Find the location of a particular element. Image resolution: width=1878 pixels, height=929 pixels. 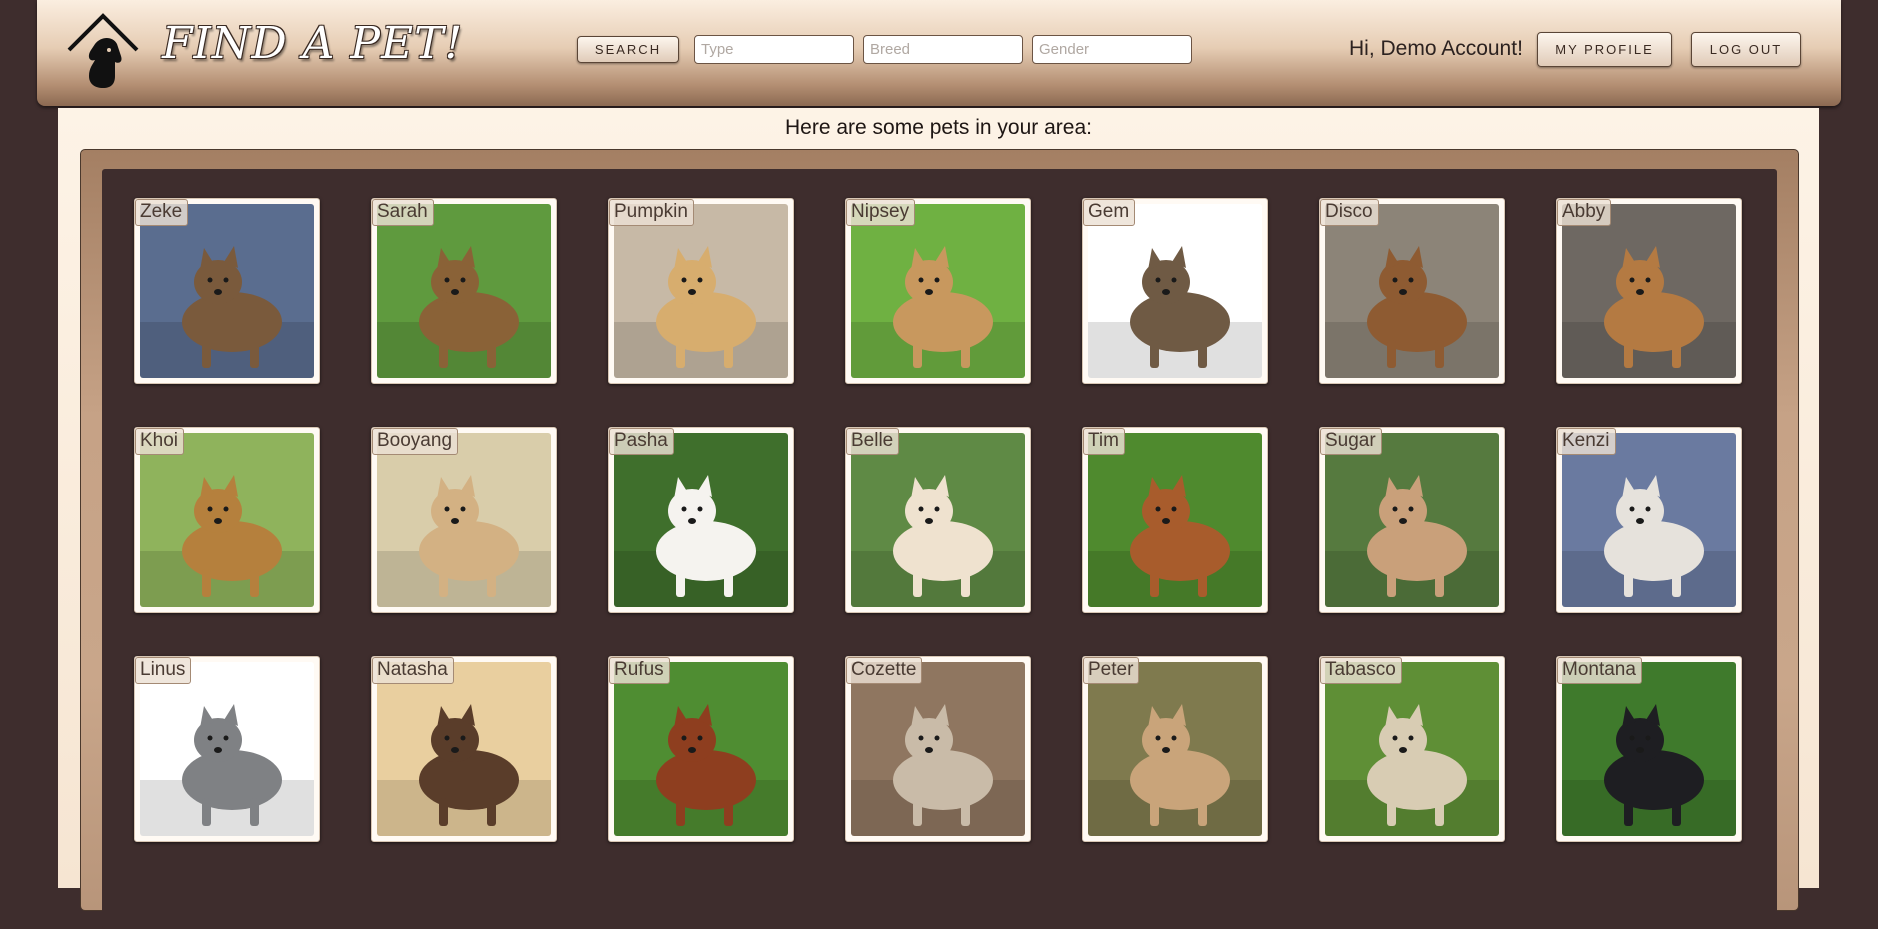

pet-name-label: Khoi is located at coordinates (160, 441).